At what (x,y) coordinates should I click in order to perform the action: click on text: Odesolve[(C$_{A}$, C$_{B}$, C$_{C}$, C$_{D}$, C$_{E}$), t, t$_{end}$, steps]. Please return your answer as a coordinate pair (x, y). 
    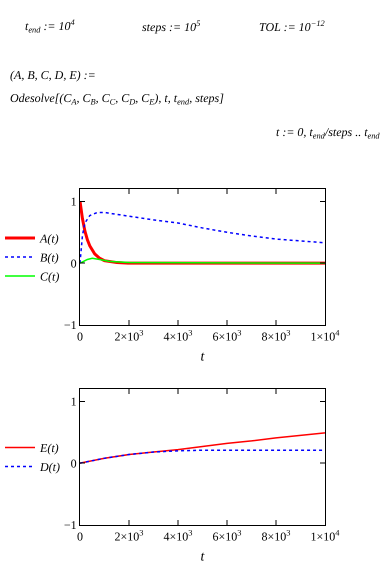
    Looking at the image, I should click on (117, 99).